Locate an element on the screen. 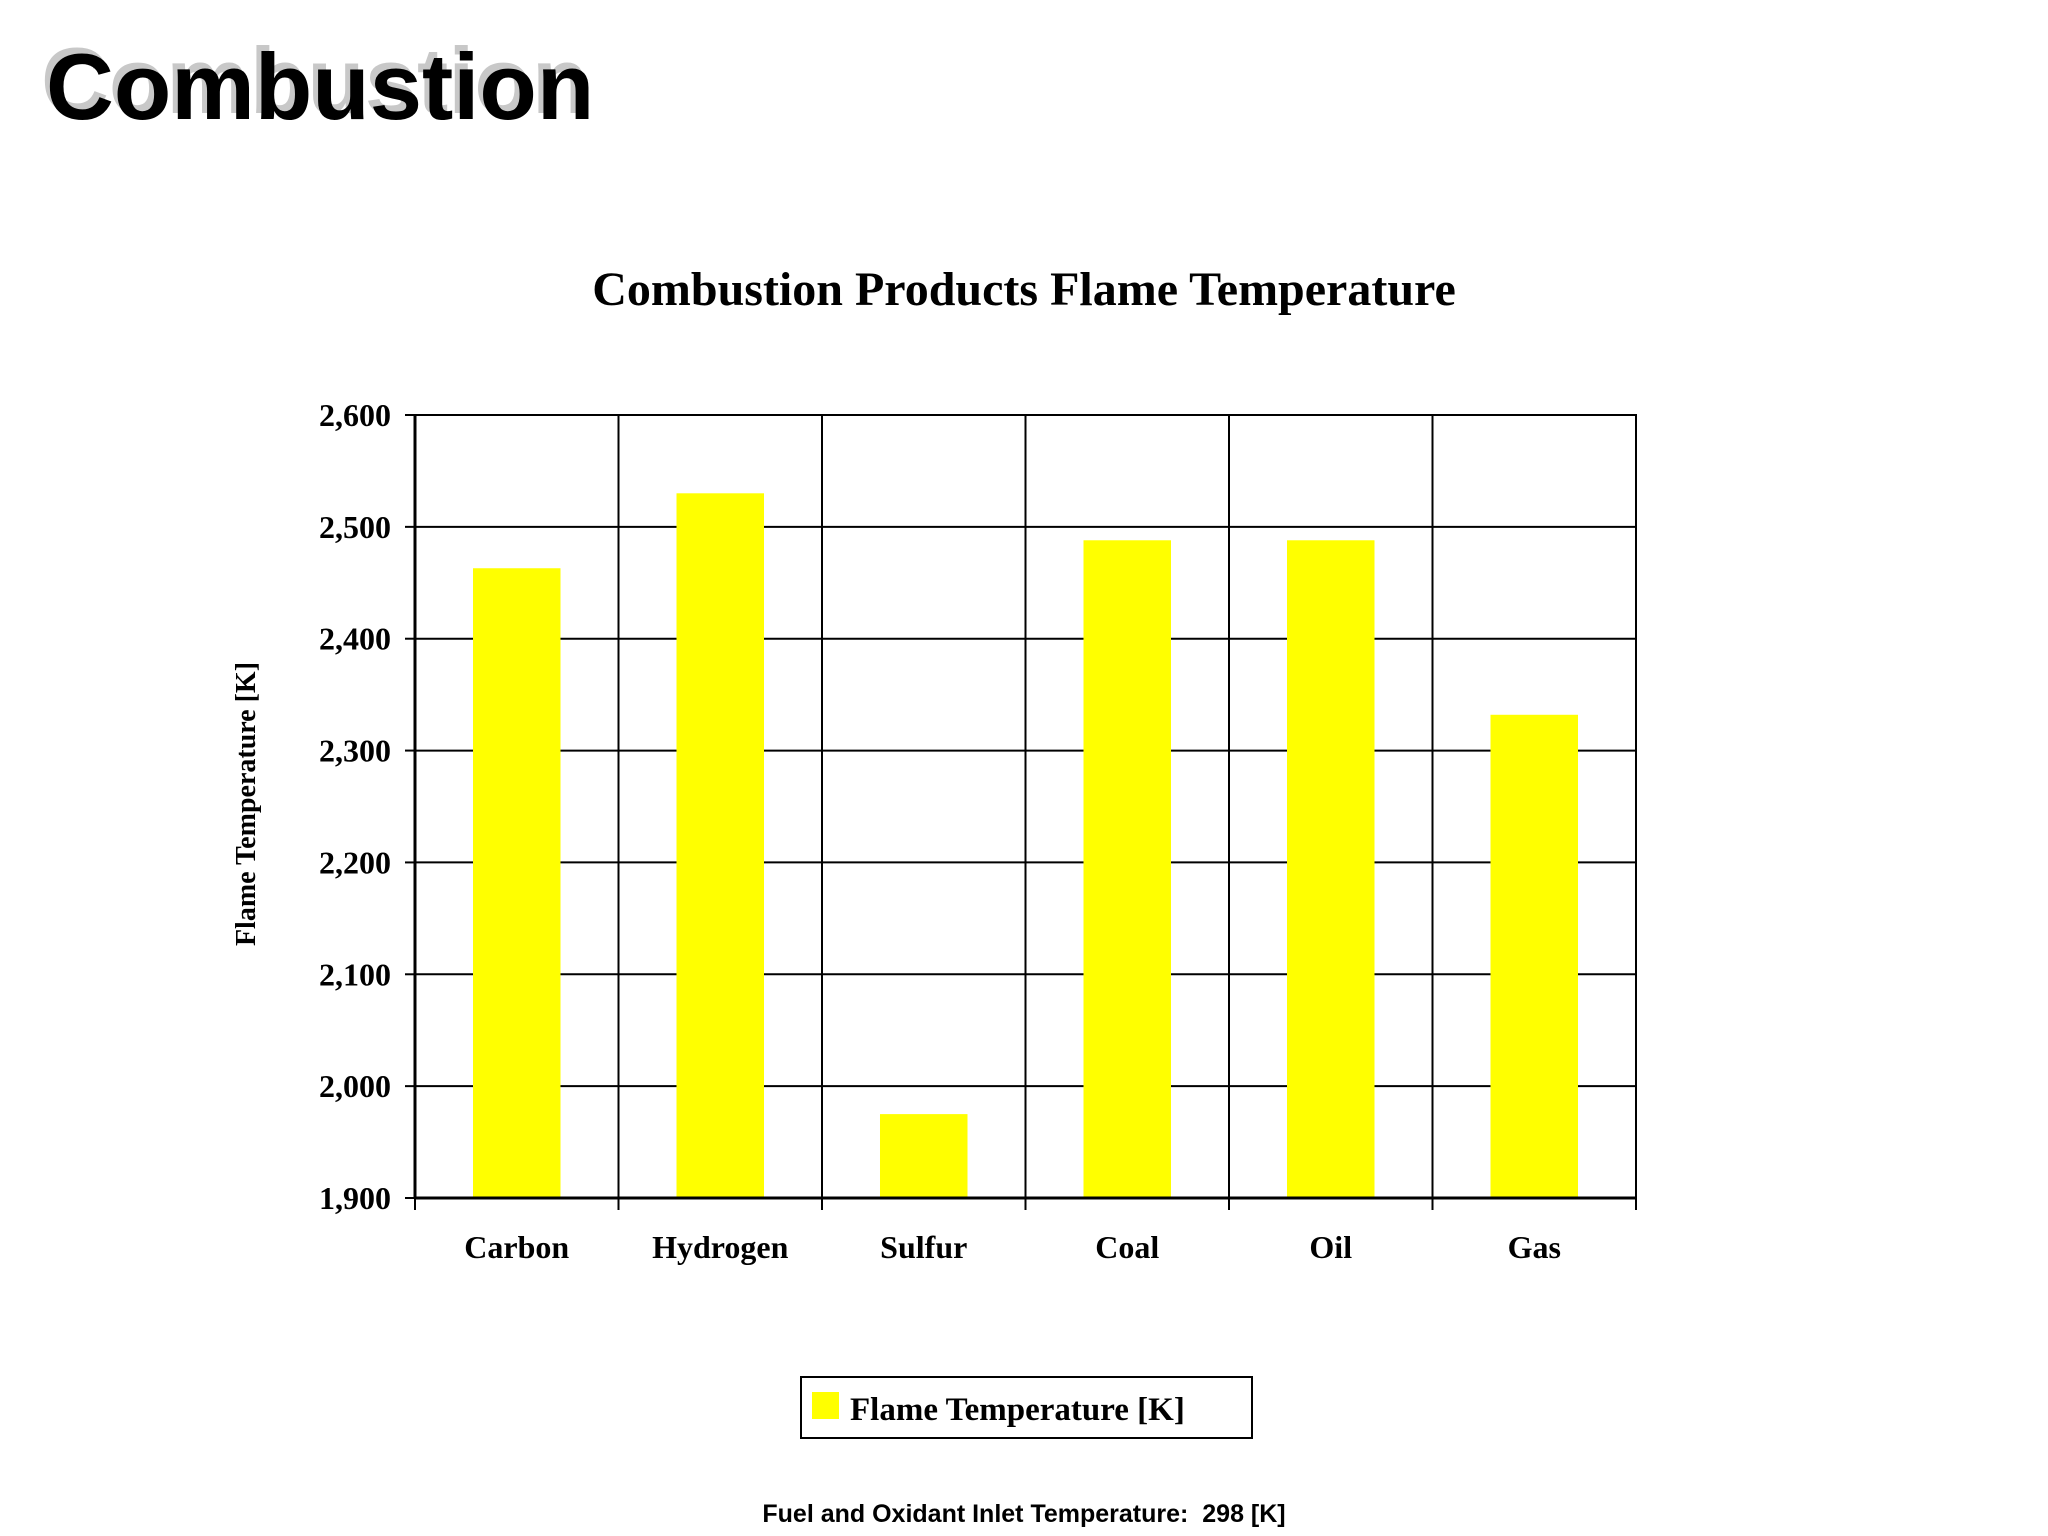 The height and width of the screenshot is (1536, 2048). y-tick-label: 1,900 is located at coordinates (355, 1198).